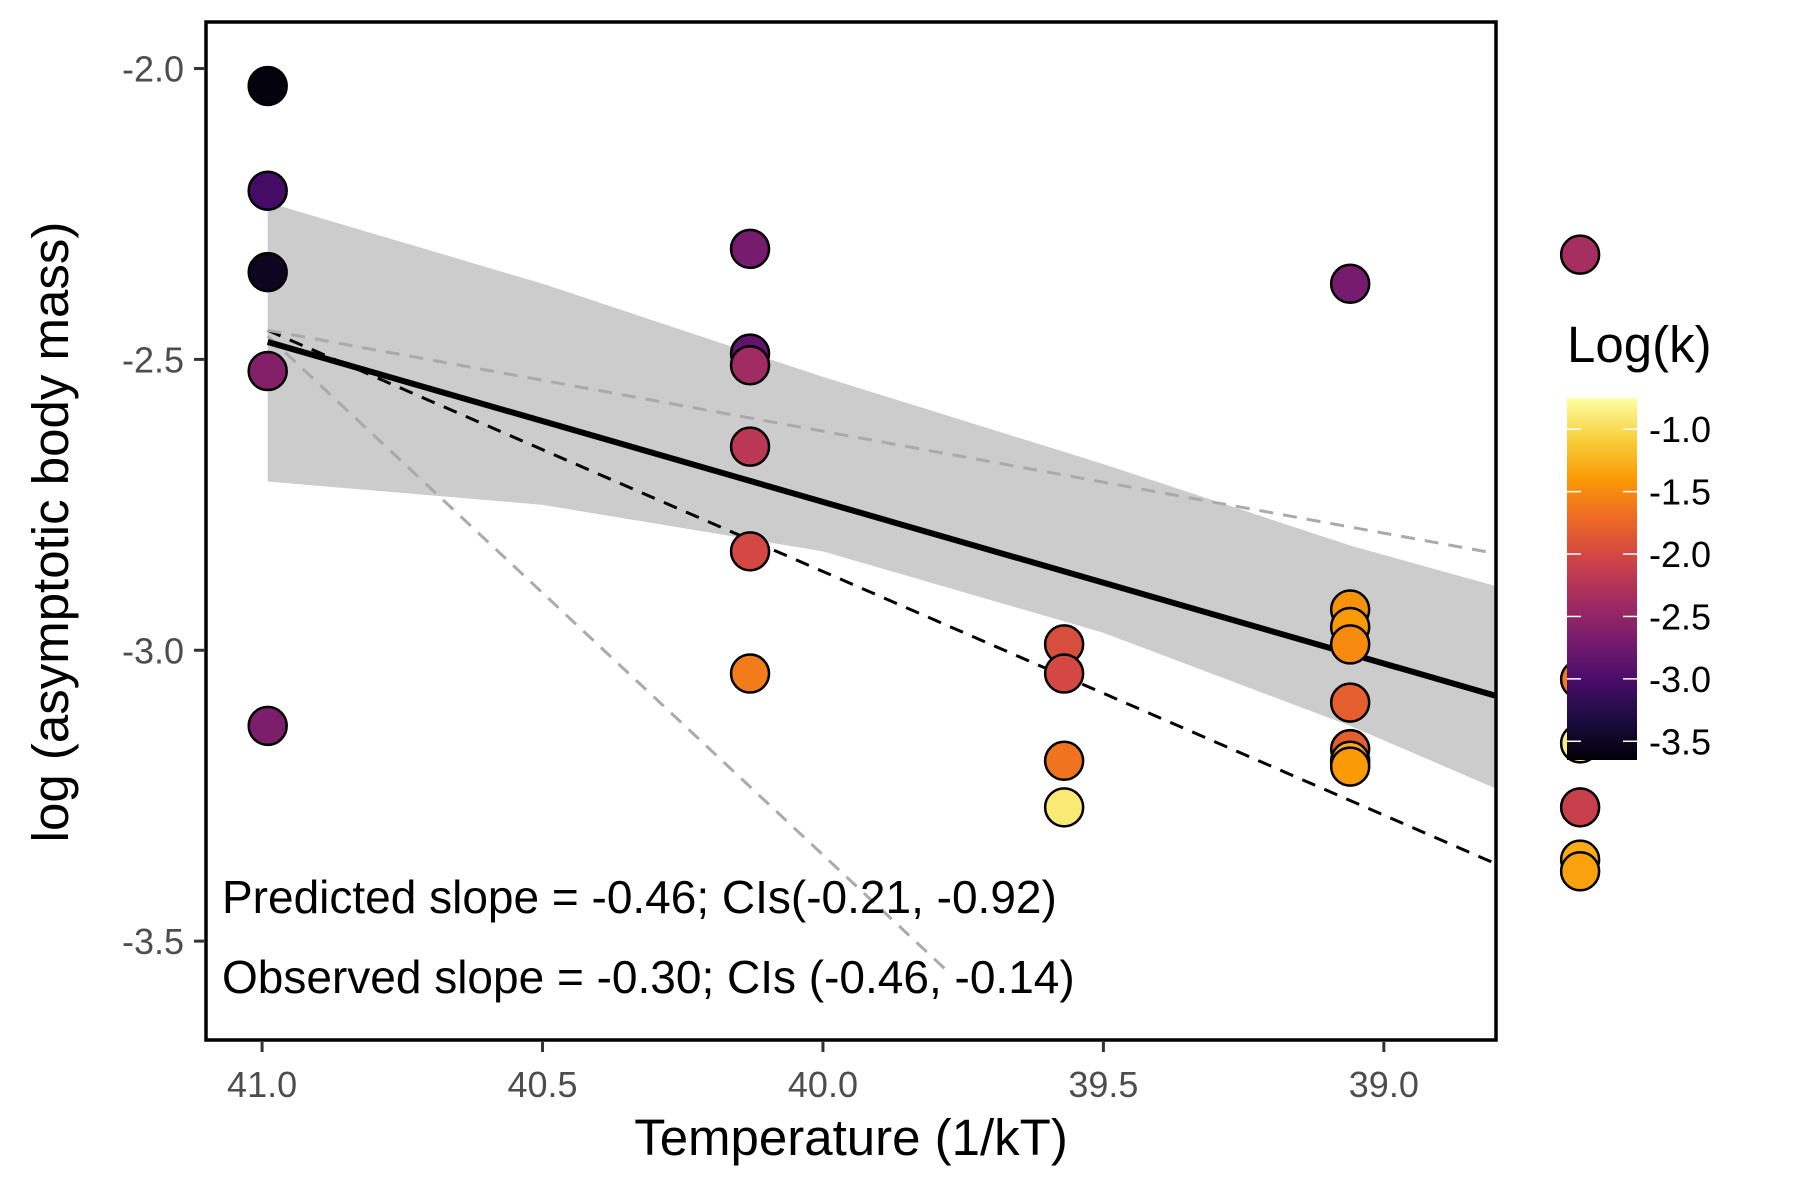  What do you see at coordinates (881, 442) in the screenshot?
I see `predicted-line-upper-ci` at bounding box center [881, 442].